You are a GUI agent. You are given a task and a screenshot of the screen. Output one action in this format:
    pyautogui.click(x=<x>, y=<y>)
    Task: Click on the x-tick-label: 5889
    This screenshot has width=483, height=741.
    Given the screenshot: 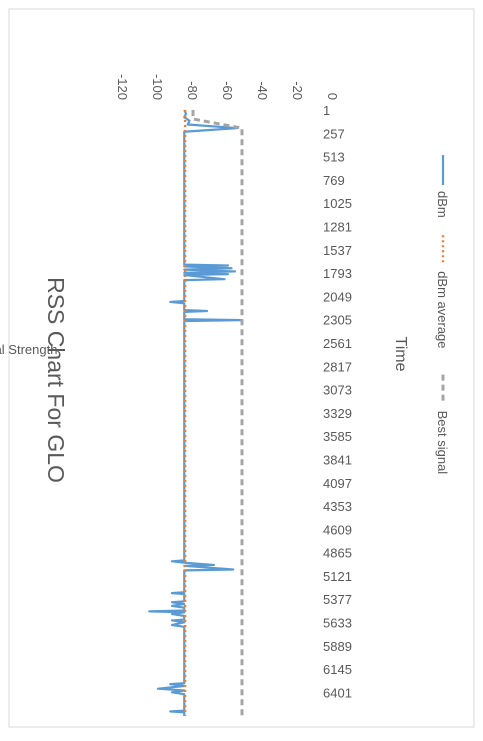 What is the action you would take?
    pyautogui.click(x=337, y=646)
    